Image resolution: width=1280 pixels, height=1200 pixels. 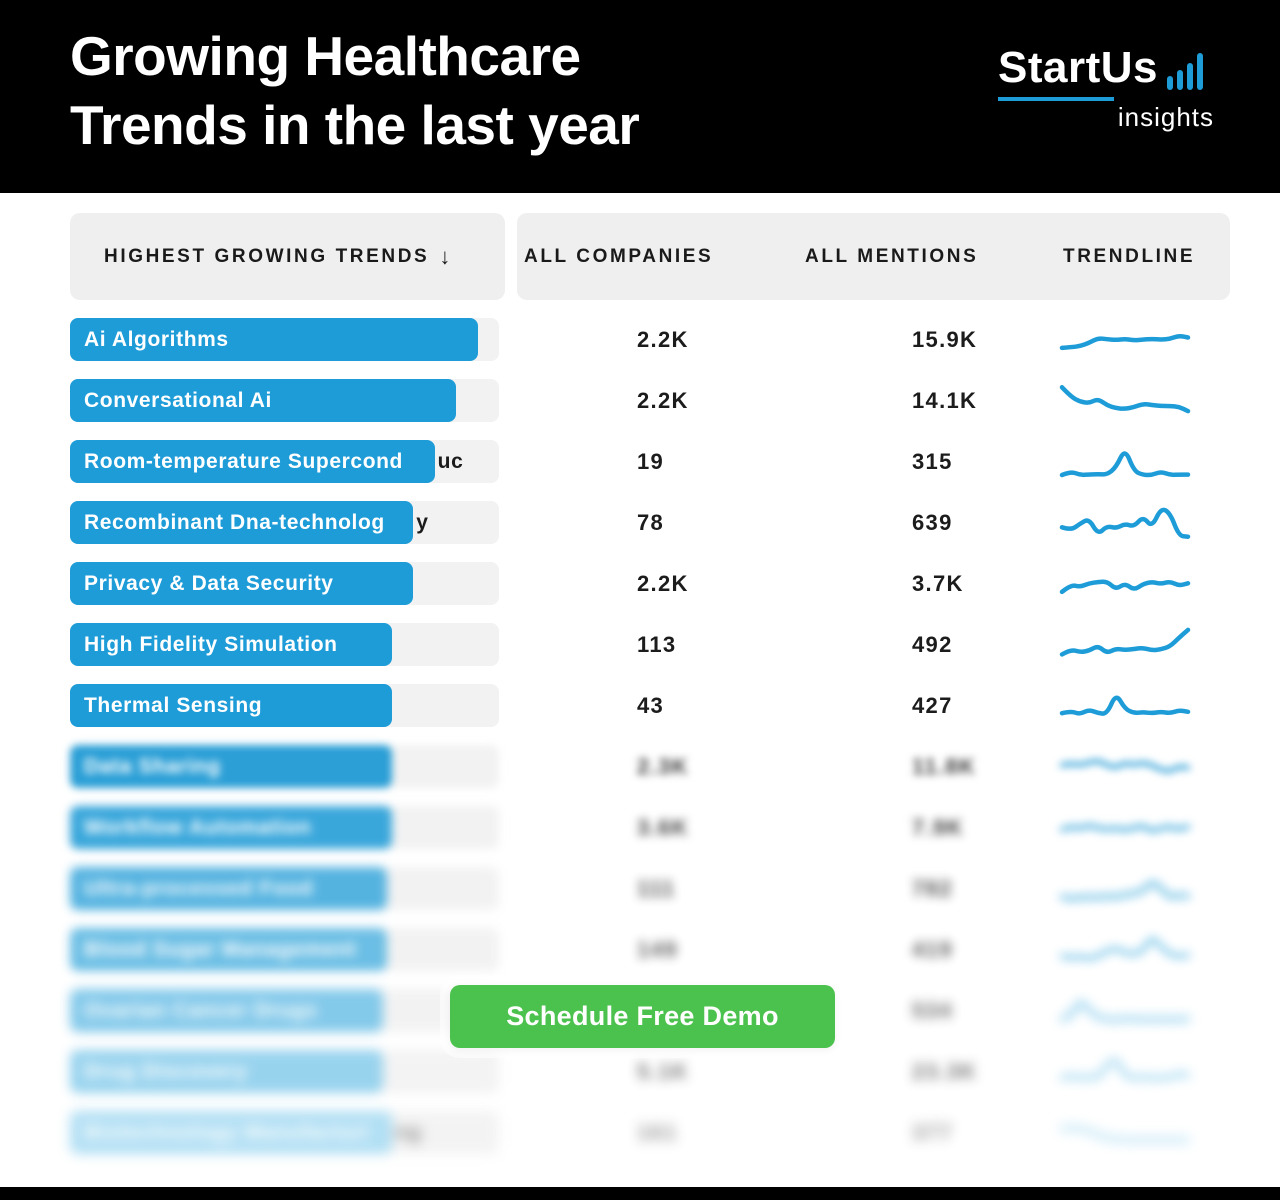 What do you see at coordinates (1129, 256) in the screenshot?
I see `column-header-trendline: TRENDLINE` at bounding box center [1129, 256].